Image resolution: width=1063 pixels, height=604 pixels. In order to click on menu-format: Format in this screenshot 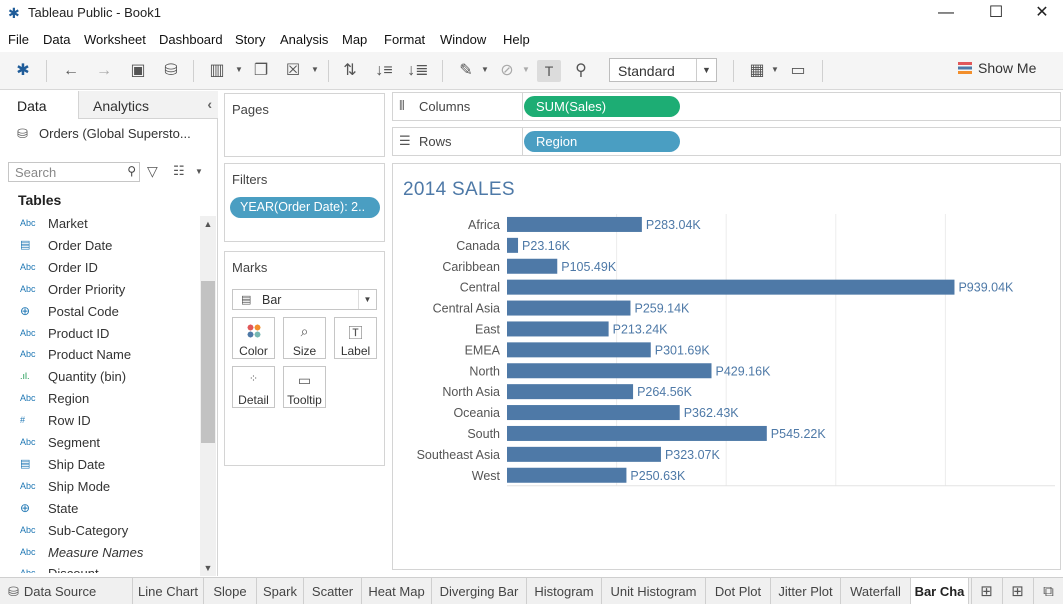, I will do `click(405, 39)`.